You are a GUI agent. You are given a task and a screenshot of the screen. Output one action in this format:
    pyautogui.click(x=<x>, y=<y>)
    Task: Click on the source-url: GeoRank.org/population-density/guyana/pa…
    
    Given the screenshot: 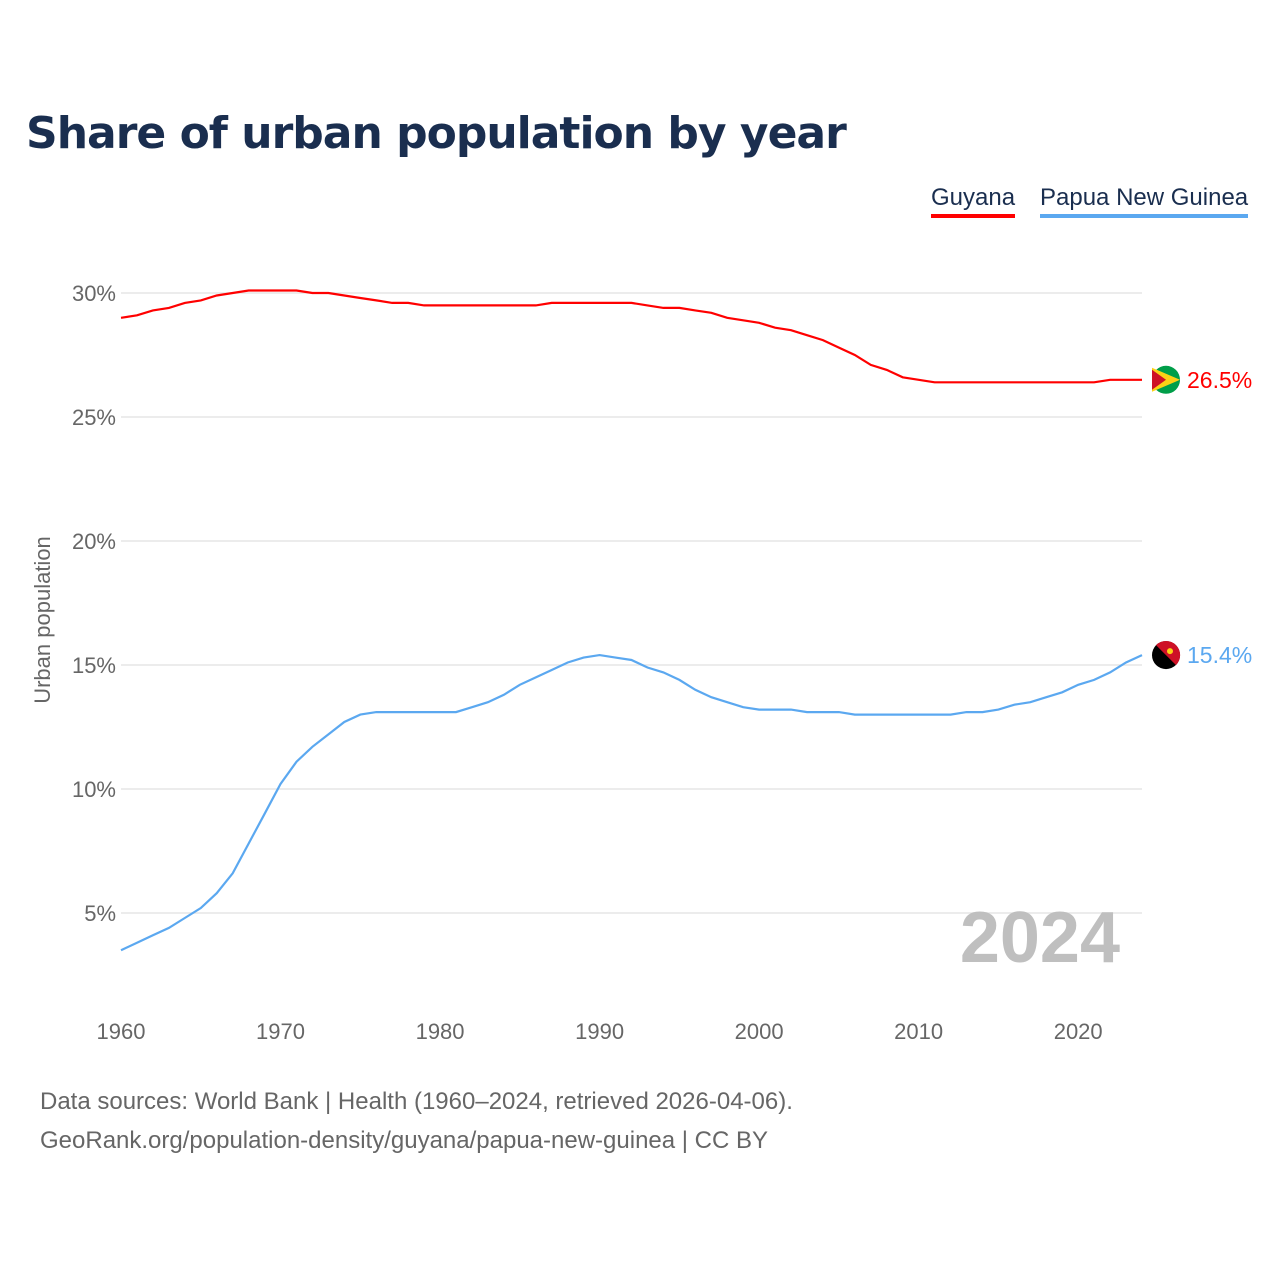 What is the action you would take?
    pyautogui.click(x=404, y=1140)
    